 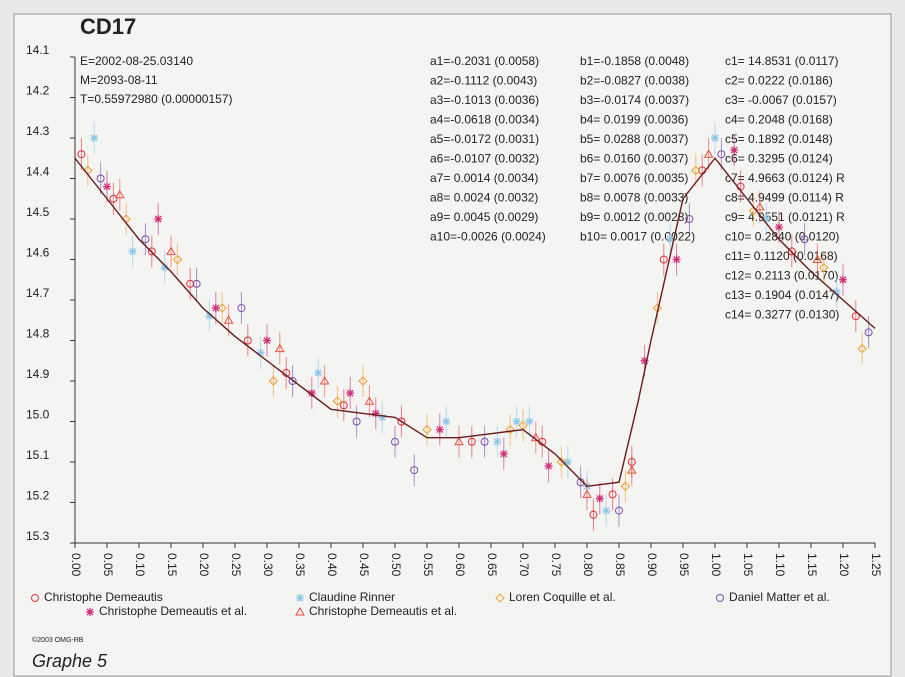 I want to click on coefficient: c14= 0.3277 (0.0130), so click(x=782, y=315).